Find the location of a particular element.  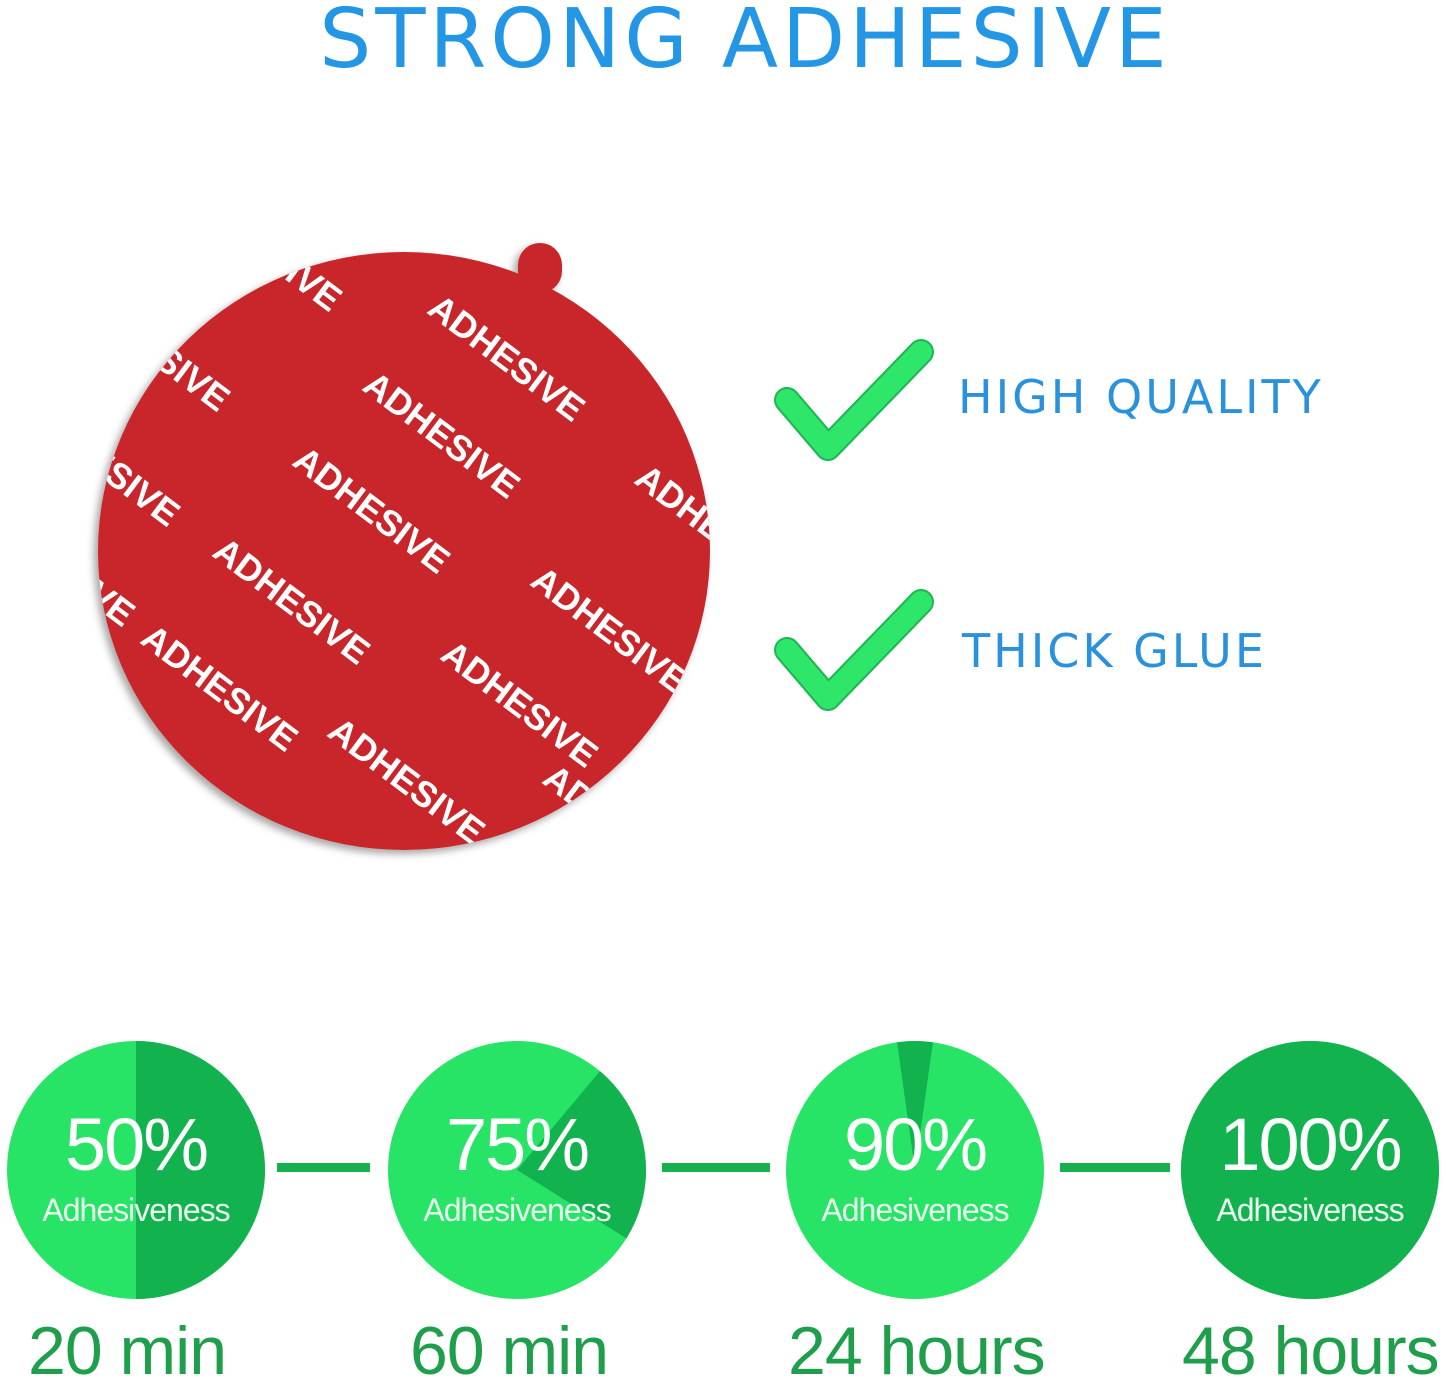

page-title: STRONG ADHESIVE is located at coordinates (745, 43).